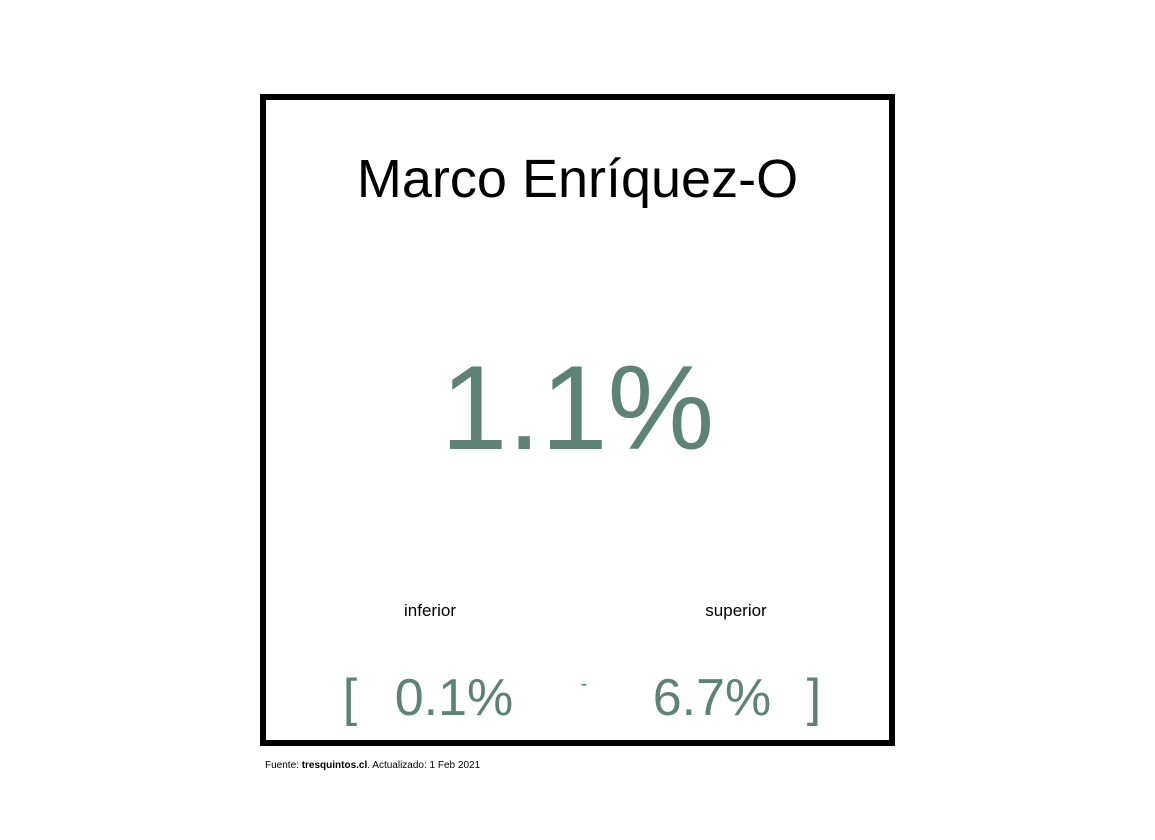  Describe the element at coordinates (577, 179) in the screenshot. I see `candidate-name: Marco Enríquez-O` at that location.